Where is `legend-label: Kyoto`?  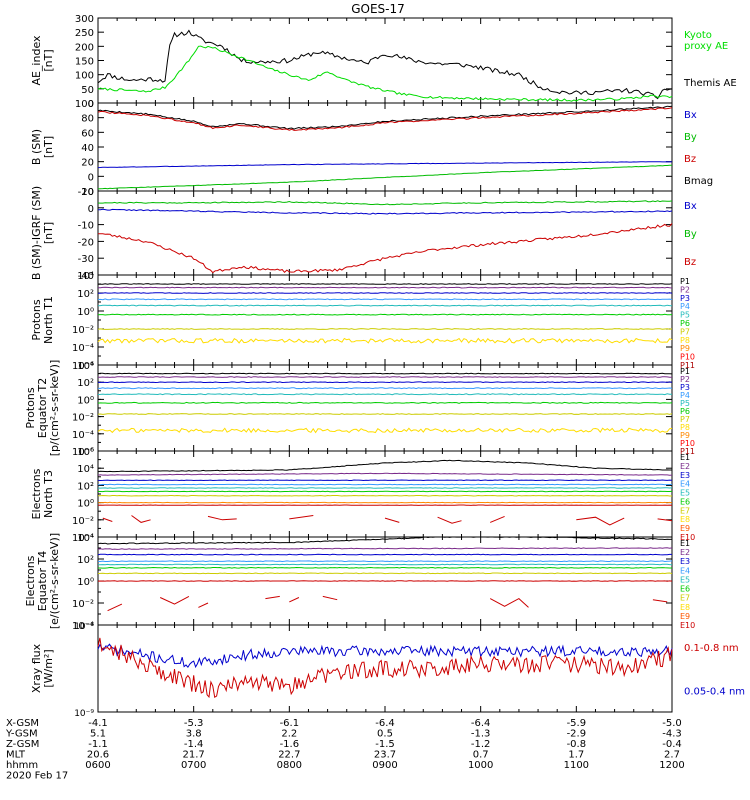
legend-label: Kyoto is located at coordinates (698, 35).